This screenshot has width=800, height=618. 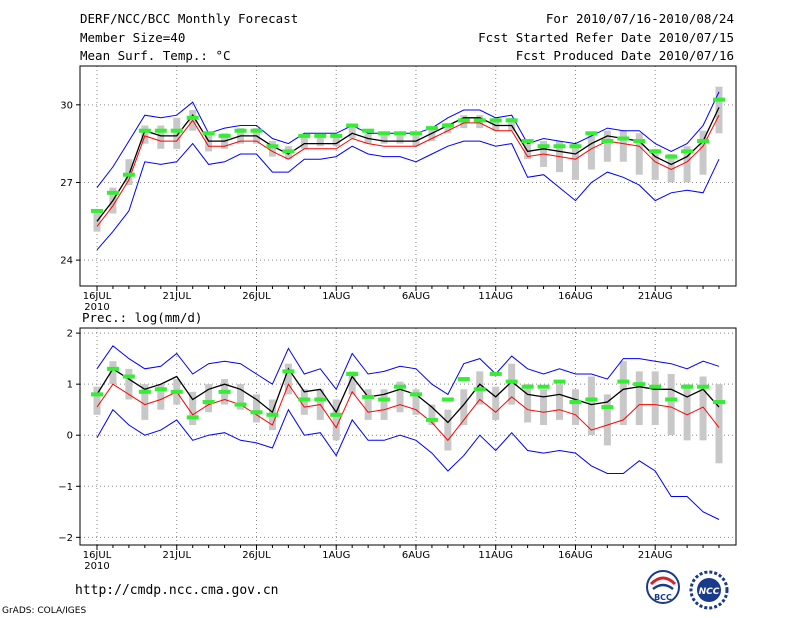 I want to click on y-tick-label: 0, so click(x=70, y=436).